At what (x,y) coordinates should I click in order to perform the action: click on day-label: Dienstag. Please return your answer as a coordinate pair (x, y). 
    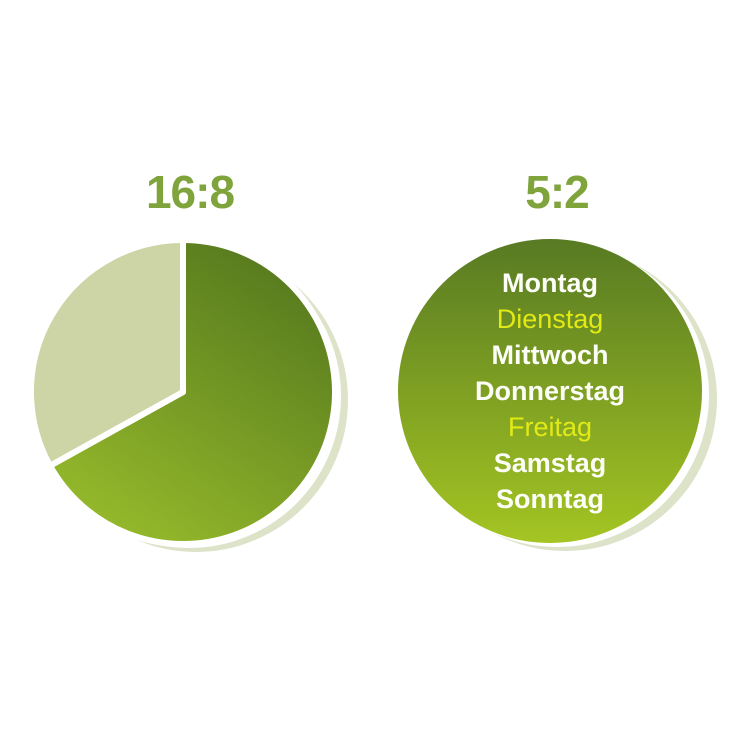
    Looking at the image, I should click on (550, 319).